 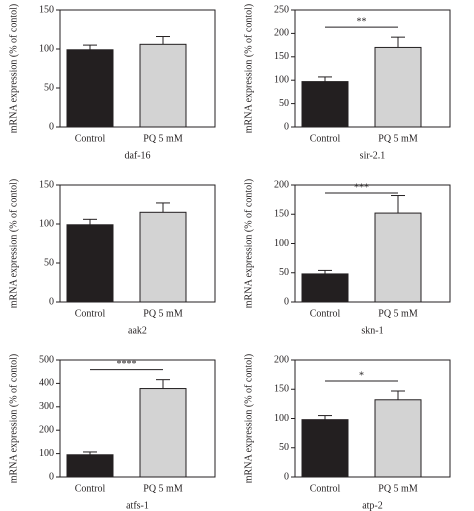 What do you see at coordinates (373, 155) in the screenshot?
I see `x-axis-label: sir-2.1` at bounding box center [373, 155].